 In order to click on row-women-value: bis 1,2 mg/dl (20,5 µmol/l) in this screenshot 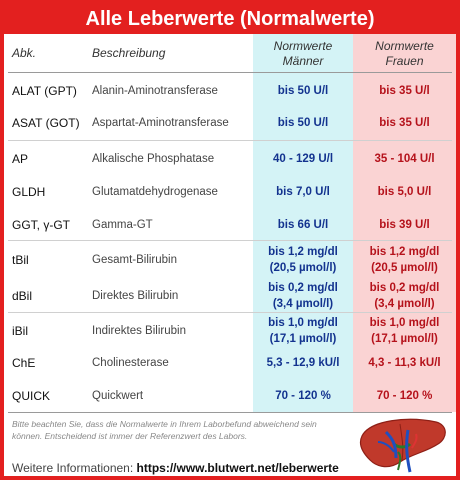, I will do `click(404, 260)`.